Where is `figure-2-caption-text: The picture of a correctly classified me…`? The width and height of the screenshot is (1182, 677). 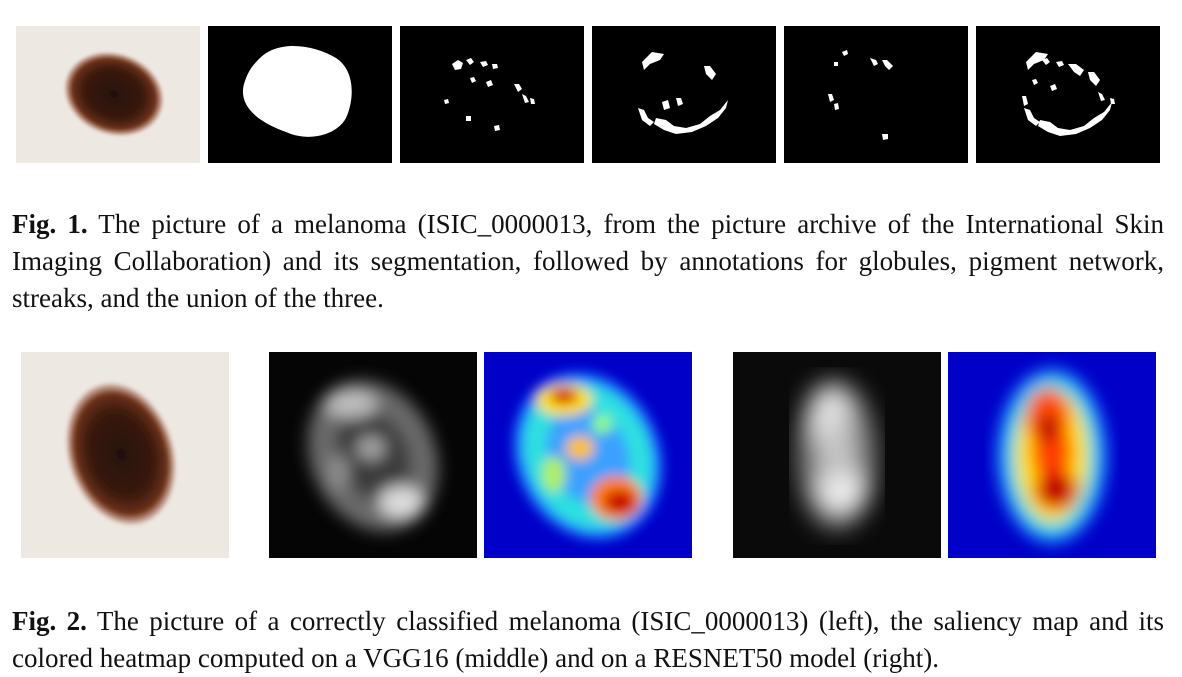
figure-2-caption-text: The picture of a correctly classified me… is located at coordinates (588, 639).